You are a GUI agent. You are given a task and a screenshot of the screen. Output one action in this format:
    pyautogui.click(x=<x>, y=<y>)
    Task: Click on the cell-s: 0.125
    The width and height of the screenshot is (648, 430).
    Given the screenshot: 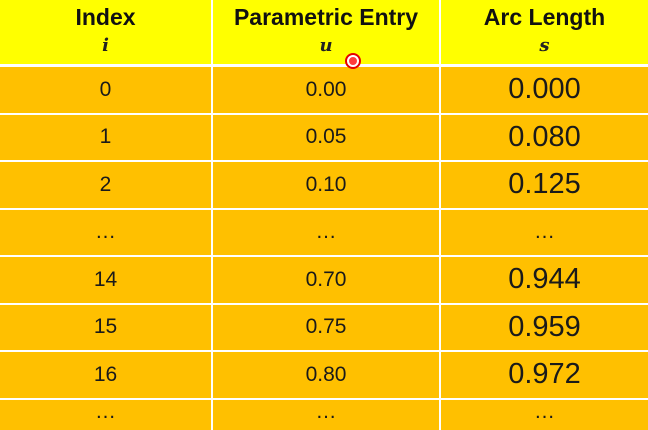 What is the action you would take?
    pyautogui.click(x=544, y=185)
    